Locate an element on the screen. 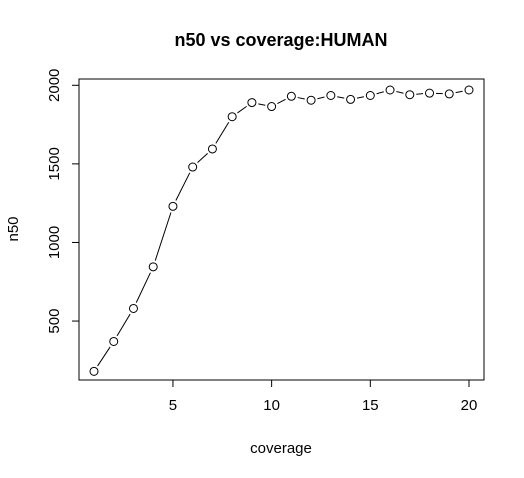 The height and width of the screenshot is (478, 524). y-tick-label: 500 is located at coordinates (54, 321).